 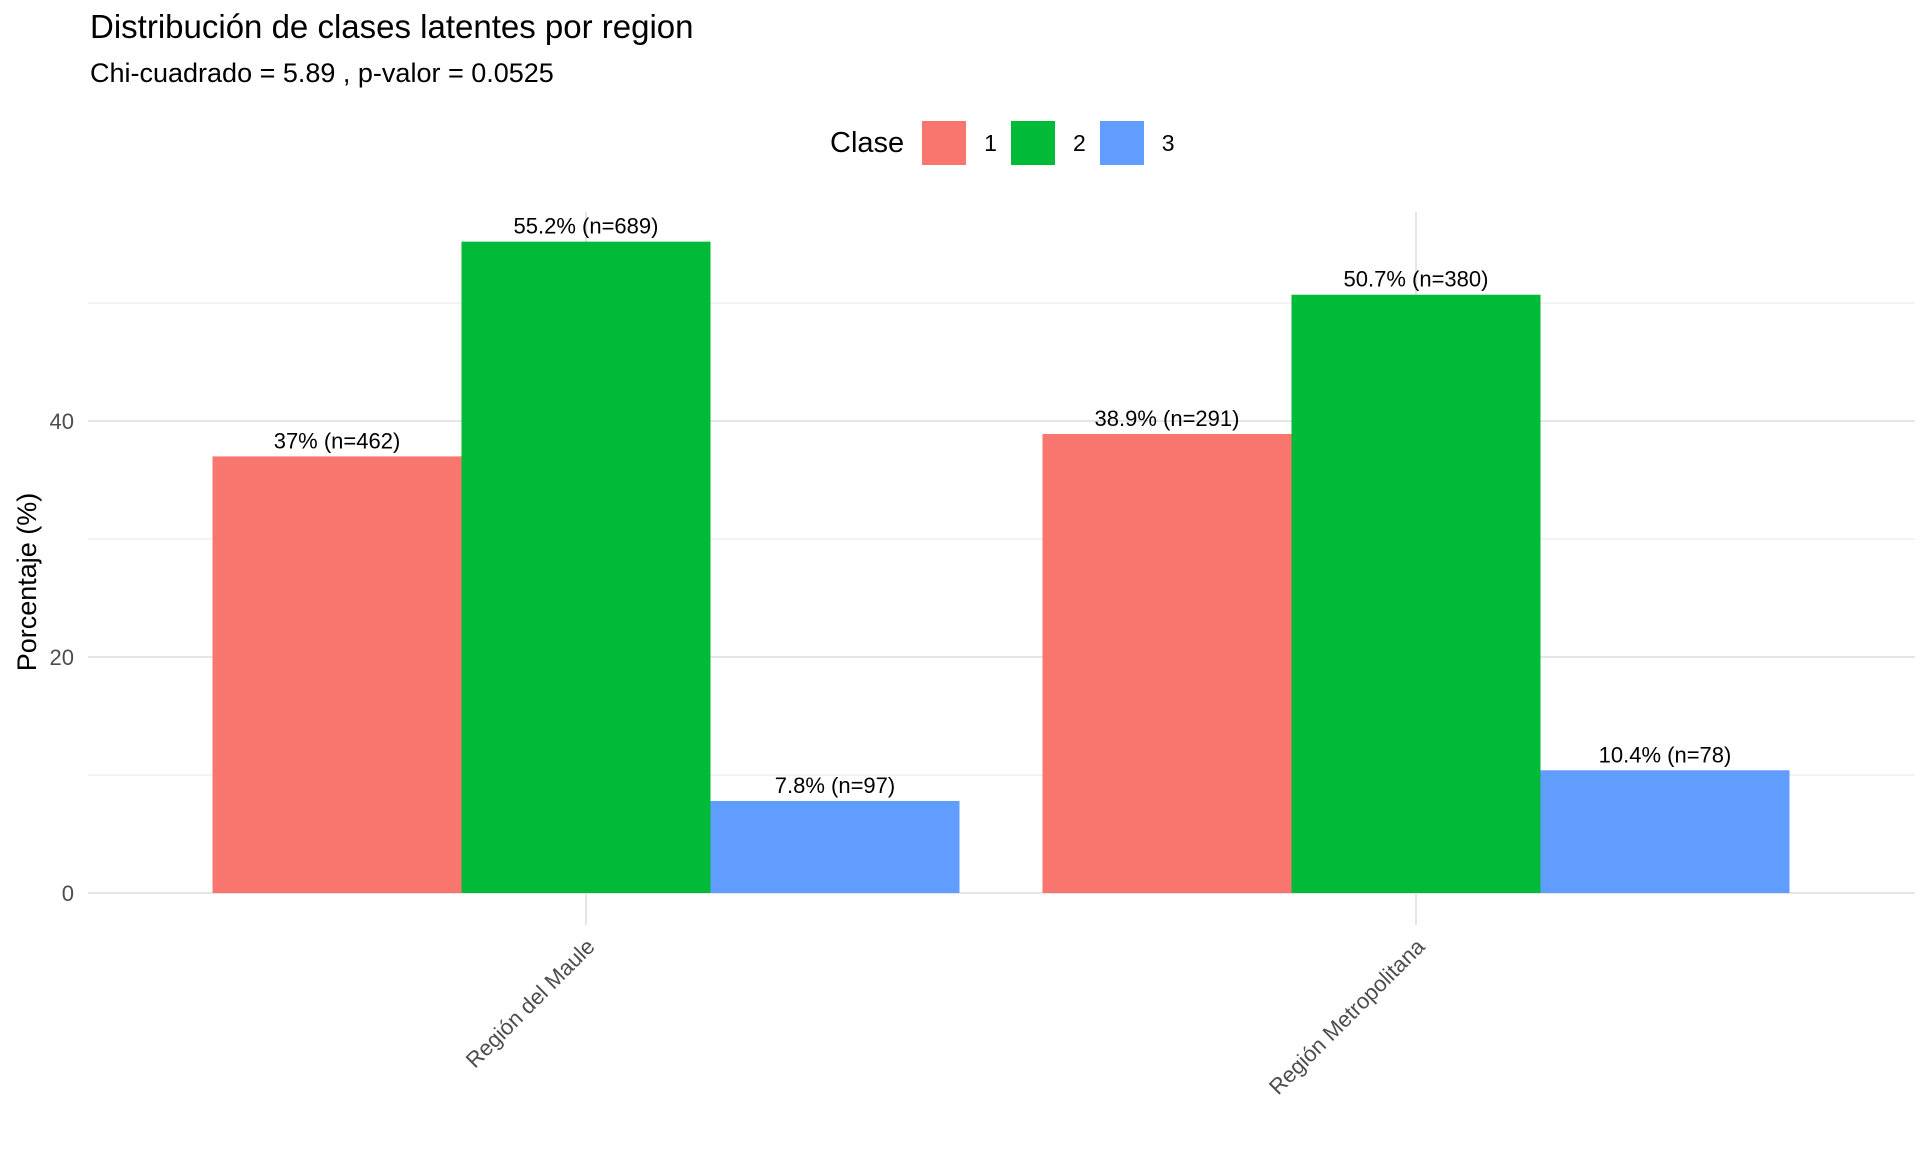 I want to click on y-axis-title: Porcentaje (%), so click(x=27, y=582).